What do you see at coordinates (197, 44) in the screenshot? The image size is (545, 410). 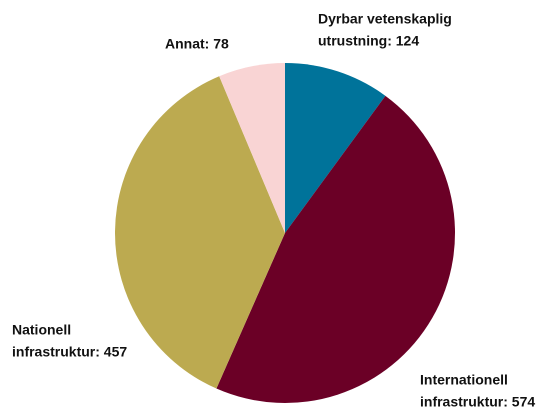 I see `slice-label: Annat: 78` at bounding box center [197, 44].